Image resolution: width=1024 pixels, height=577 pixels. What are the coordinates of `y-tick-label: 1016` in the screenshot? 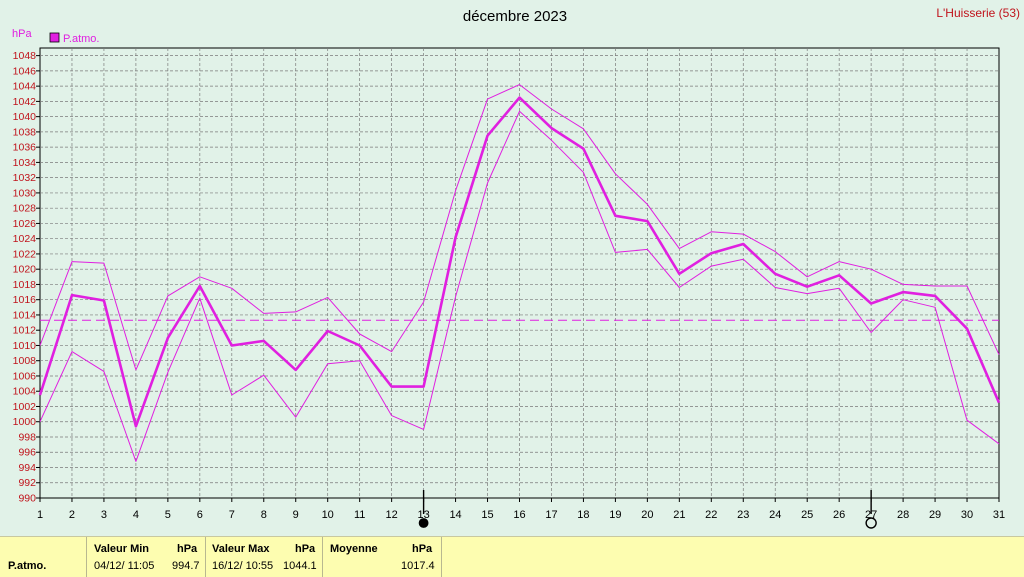 It's located at (25, 300).